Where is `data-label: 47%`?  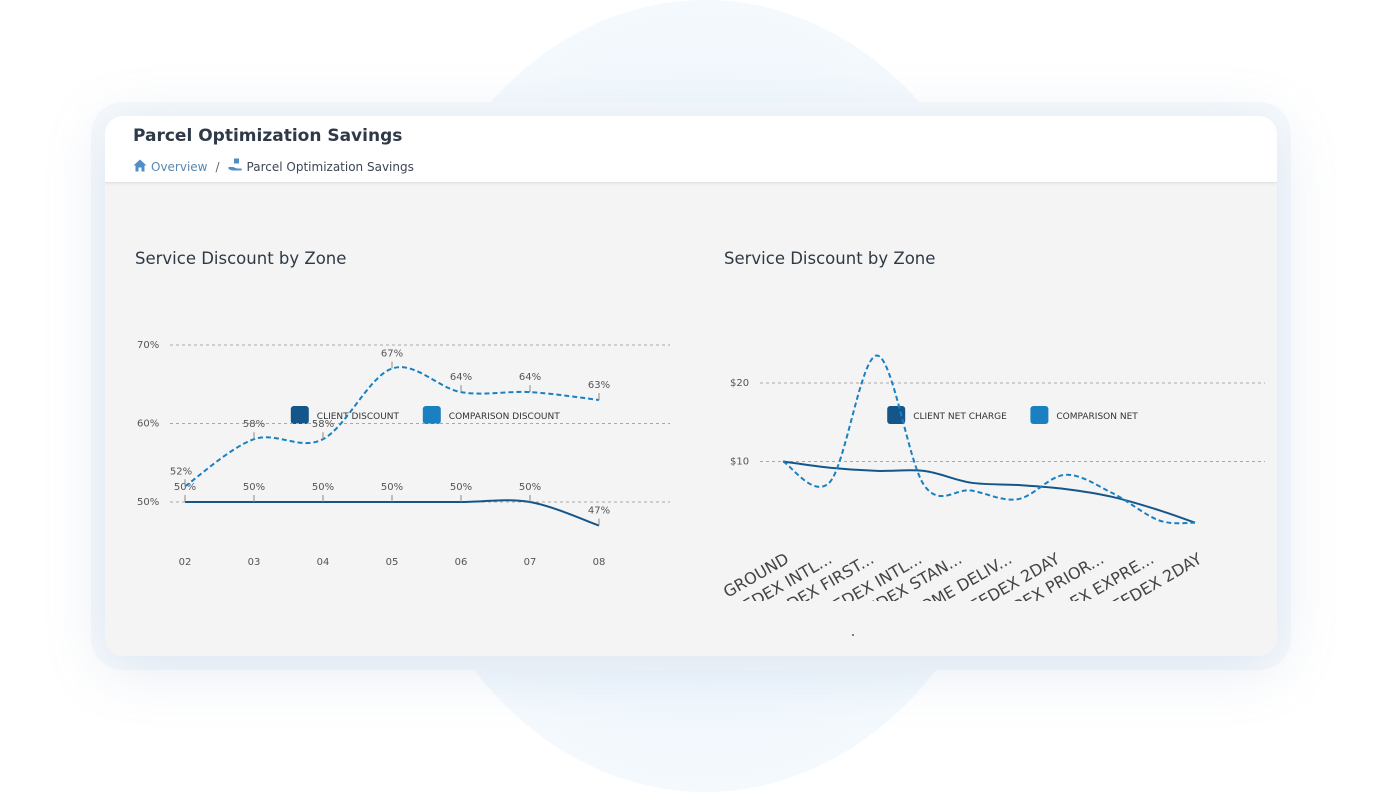
data-label: 47% is located at coordinates (599, 511).